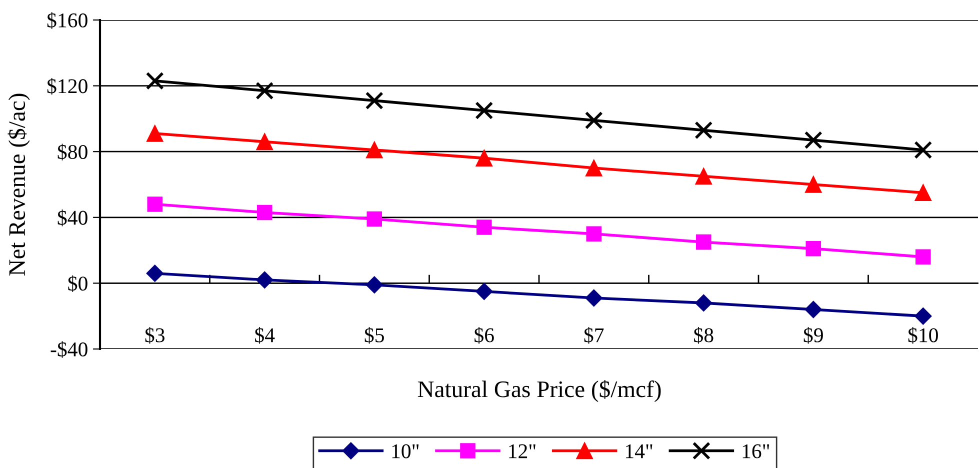  I want to click on x-tick-label: $9, so click(813, 335).